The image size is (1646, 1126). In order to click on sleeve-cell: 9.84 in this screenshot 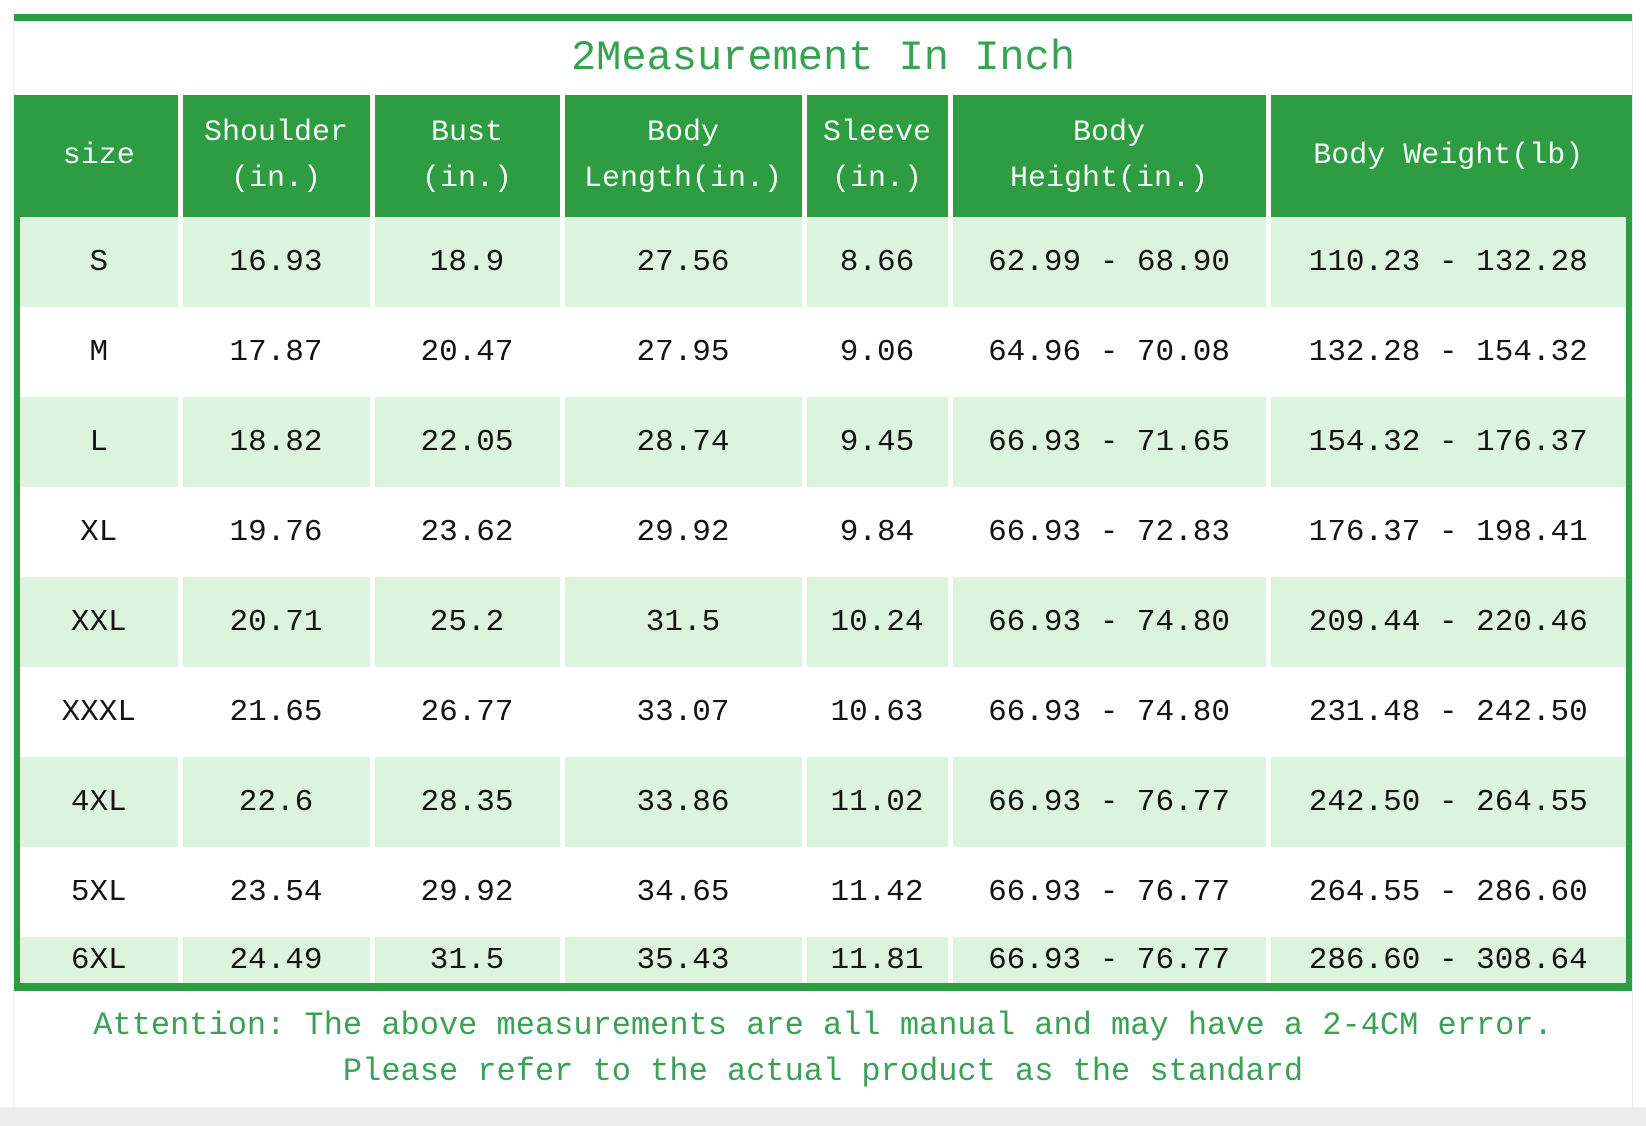, I will do `click(878, 532)`.